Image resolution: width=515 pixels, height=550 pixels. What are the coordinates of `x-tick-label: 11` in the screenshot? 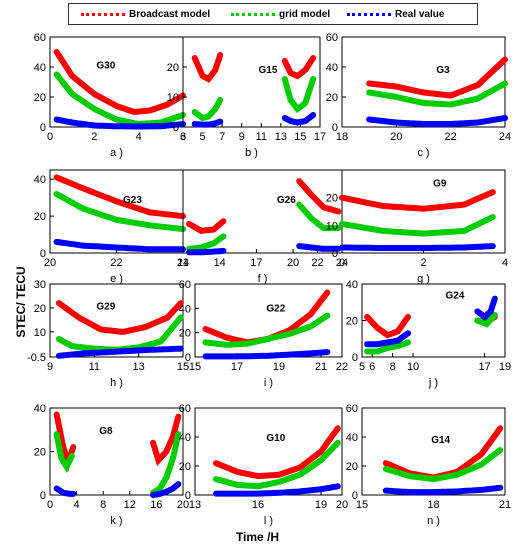 It's located at (182, 263).